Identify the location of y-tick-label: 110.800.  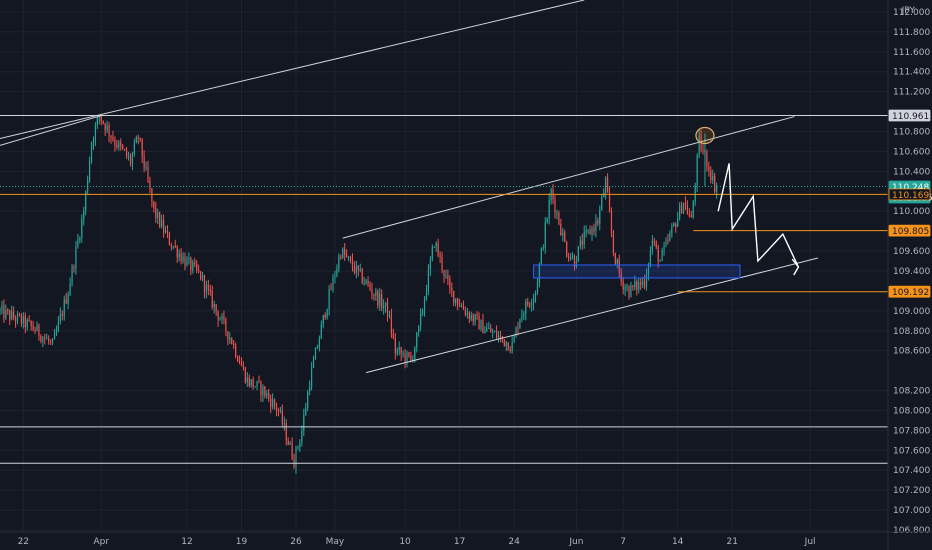
(911, 133).